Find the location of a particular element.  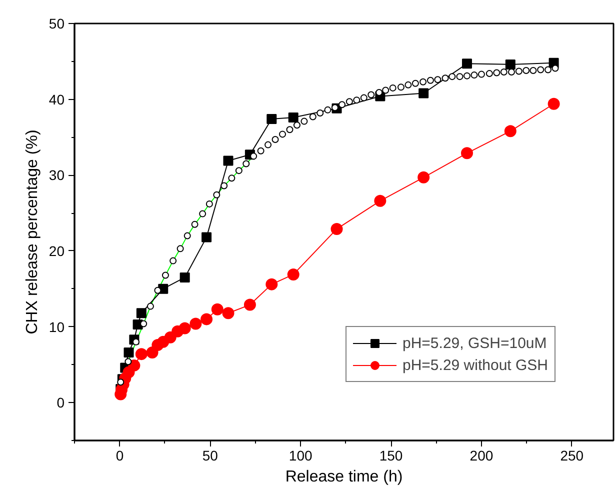

x-tick-label: 50 is located at coordinates (210, 456).